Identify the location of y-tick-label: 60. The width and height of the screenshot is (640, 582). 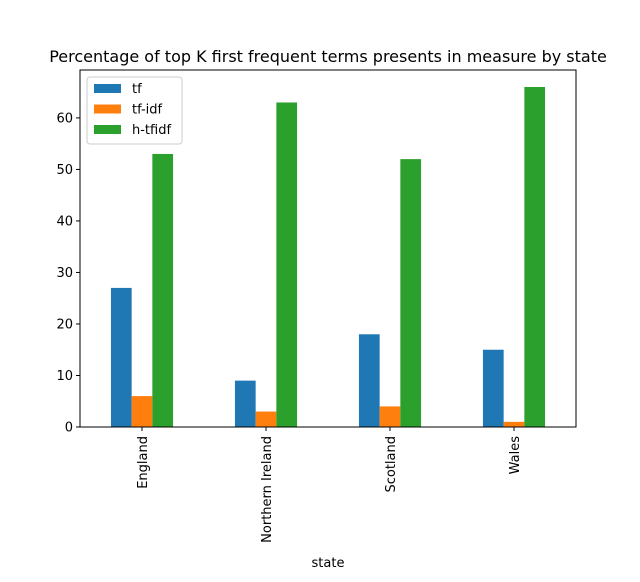
(64, 118).